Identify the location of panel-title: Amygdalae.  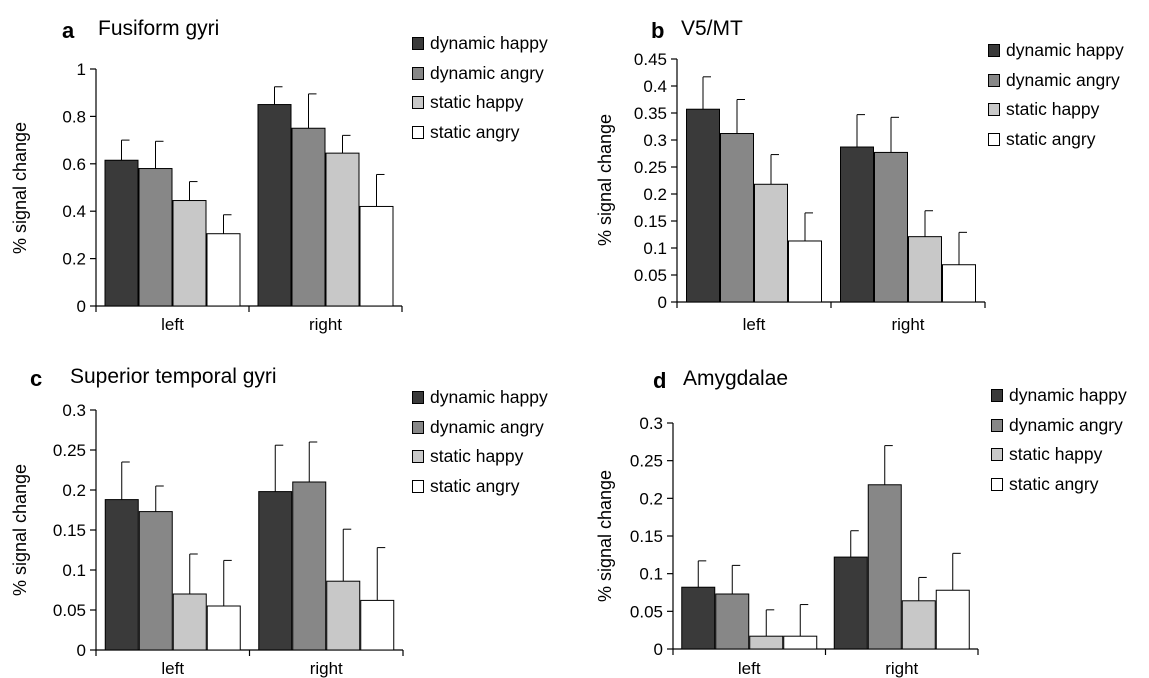
(736, 378).